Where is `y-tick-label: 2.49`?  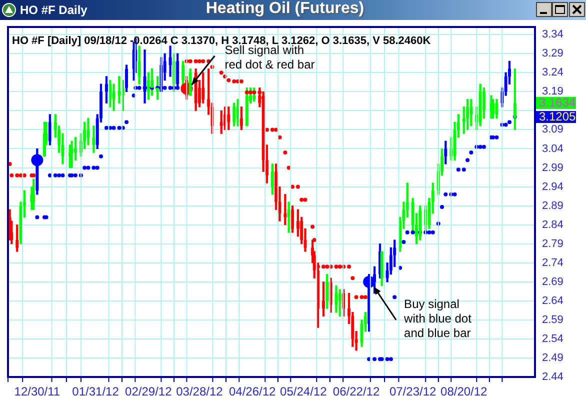
y-tick-label: 2.49 is located at coordinates (553, 358).